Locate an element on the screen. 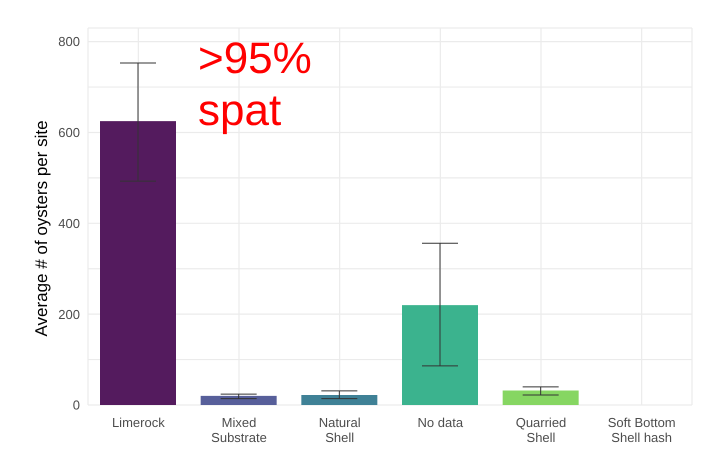 This screenshot has height=475, width=702. x-tick-label: Limerock is located at coordinates (139, 422).